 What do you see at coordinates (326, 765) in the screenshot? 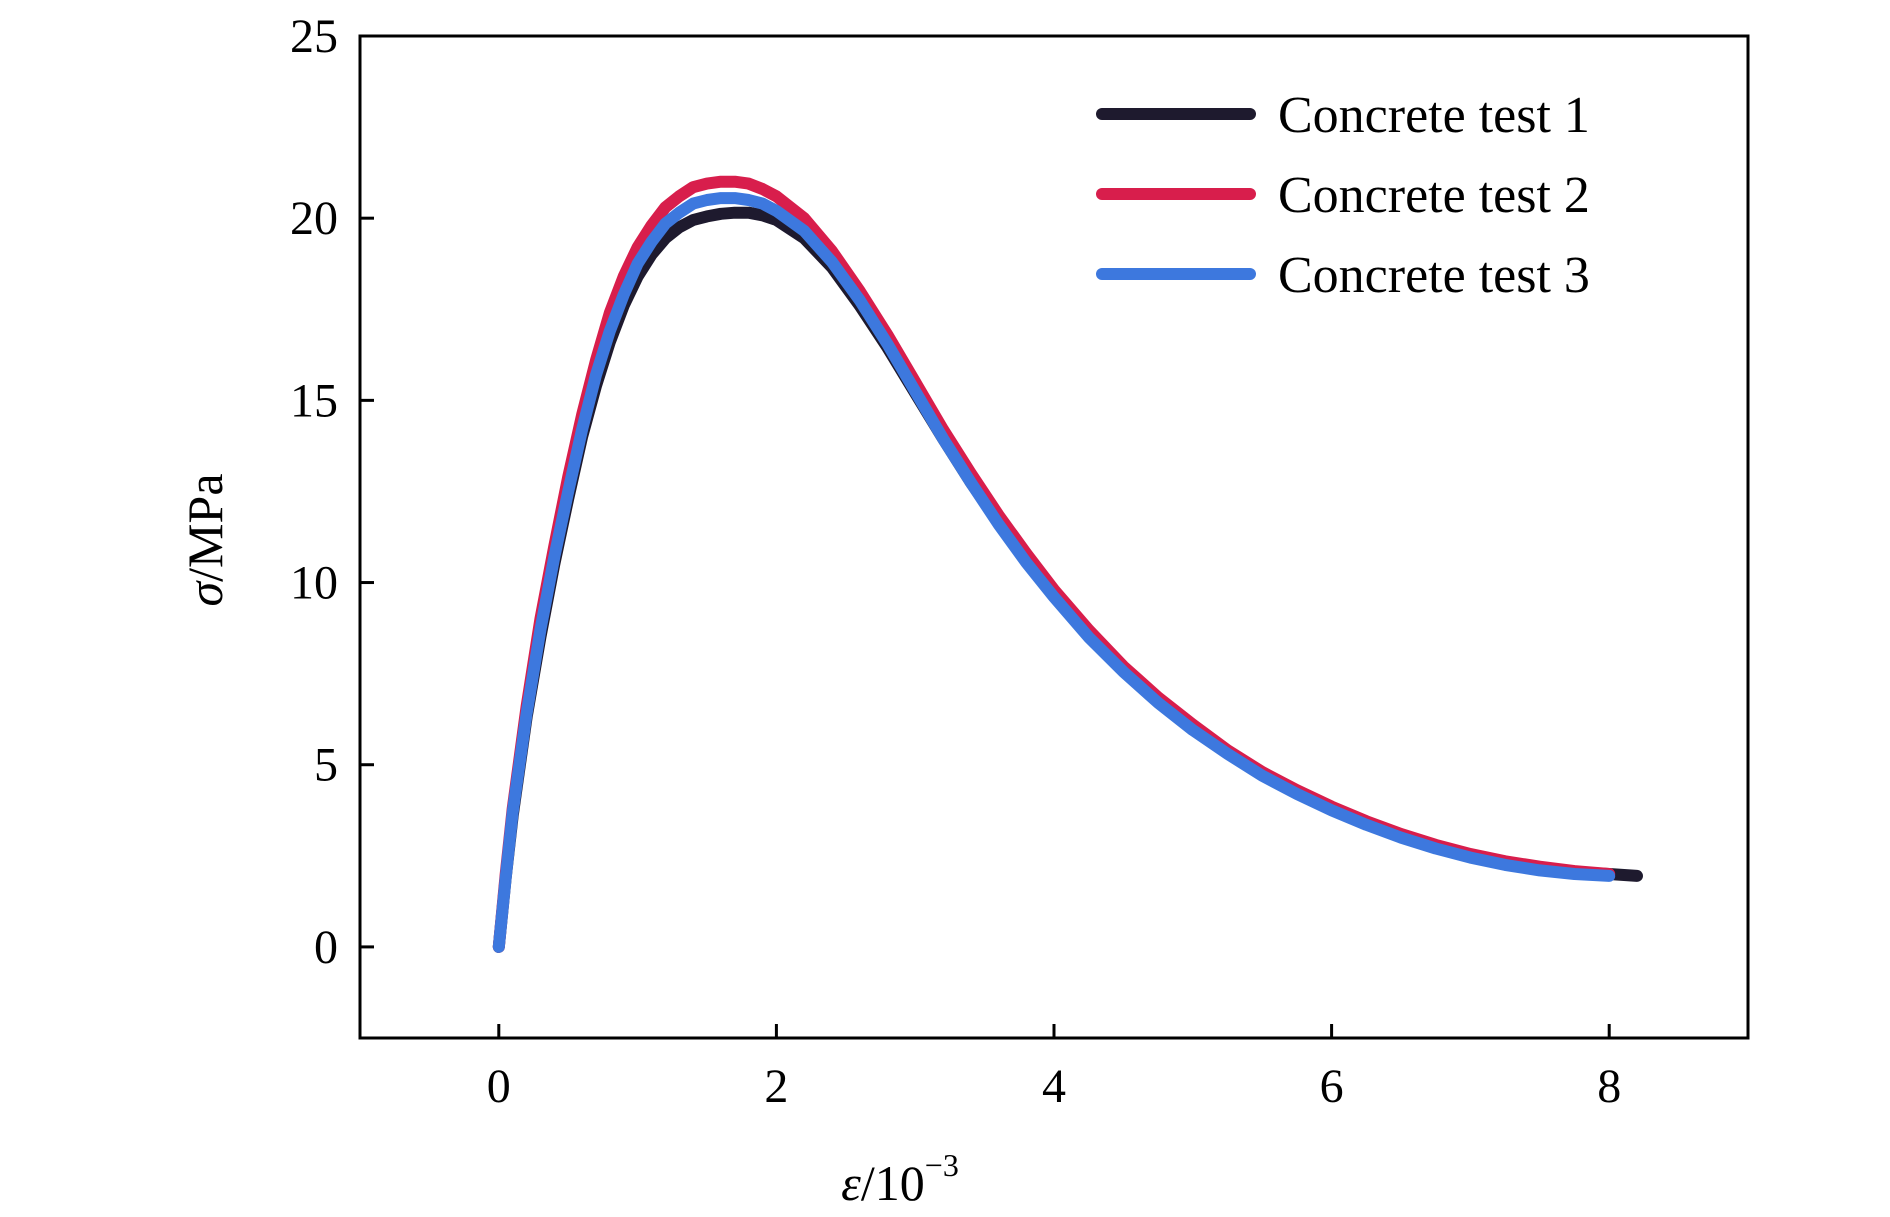
I see `y-tick-label: 5` at bounding box center [326, 765].